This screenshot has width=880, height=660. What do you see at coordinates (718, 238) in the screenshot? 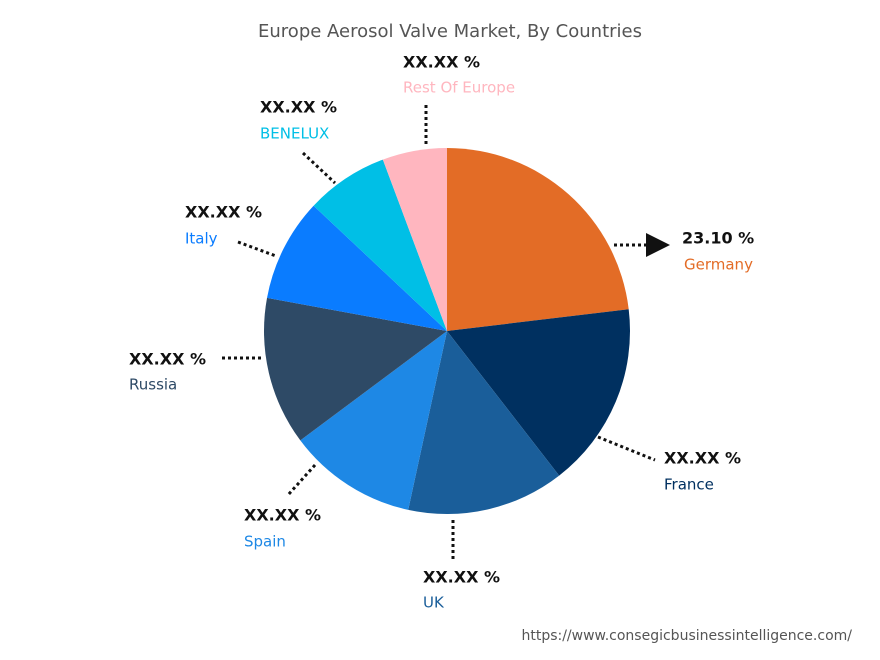
I see `value-label: 23.10 %` at bounding box center [718, 238].